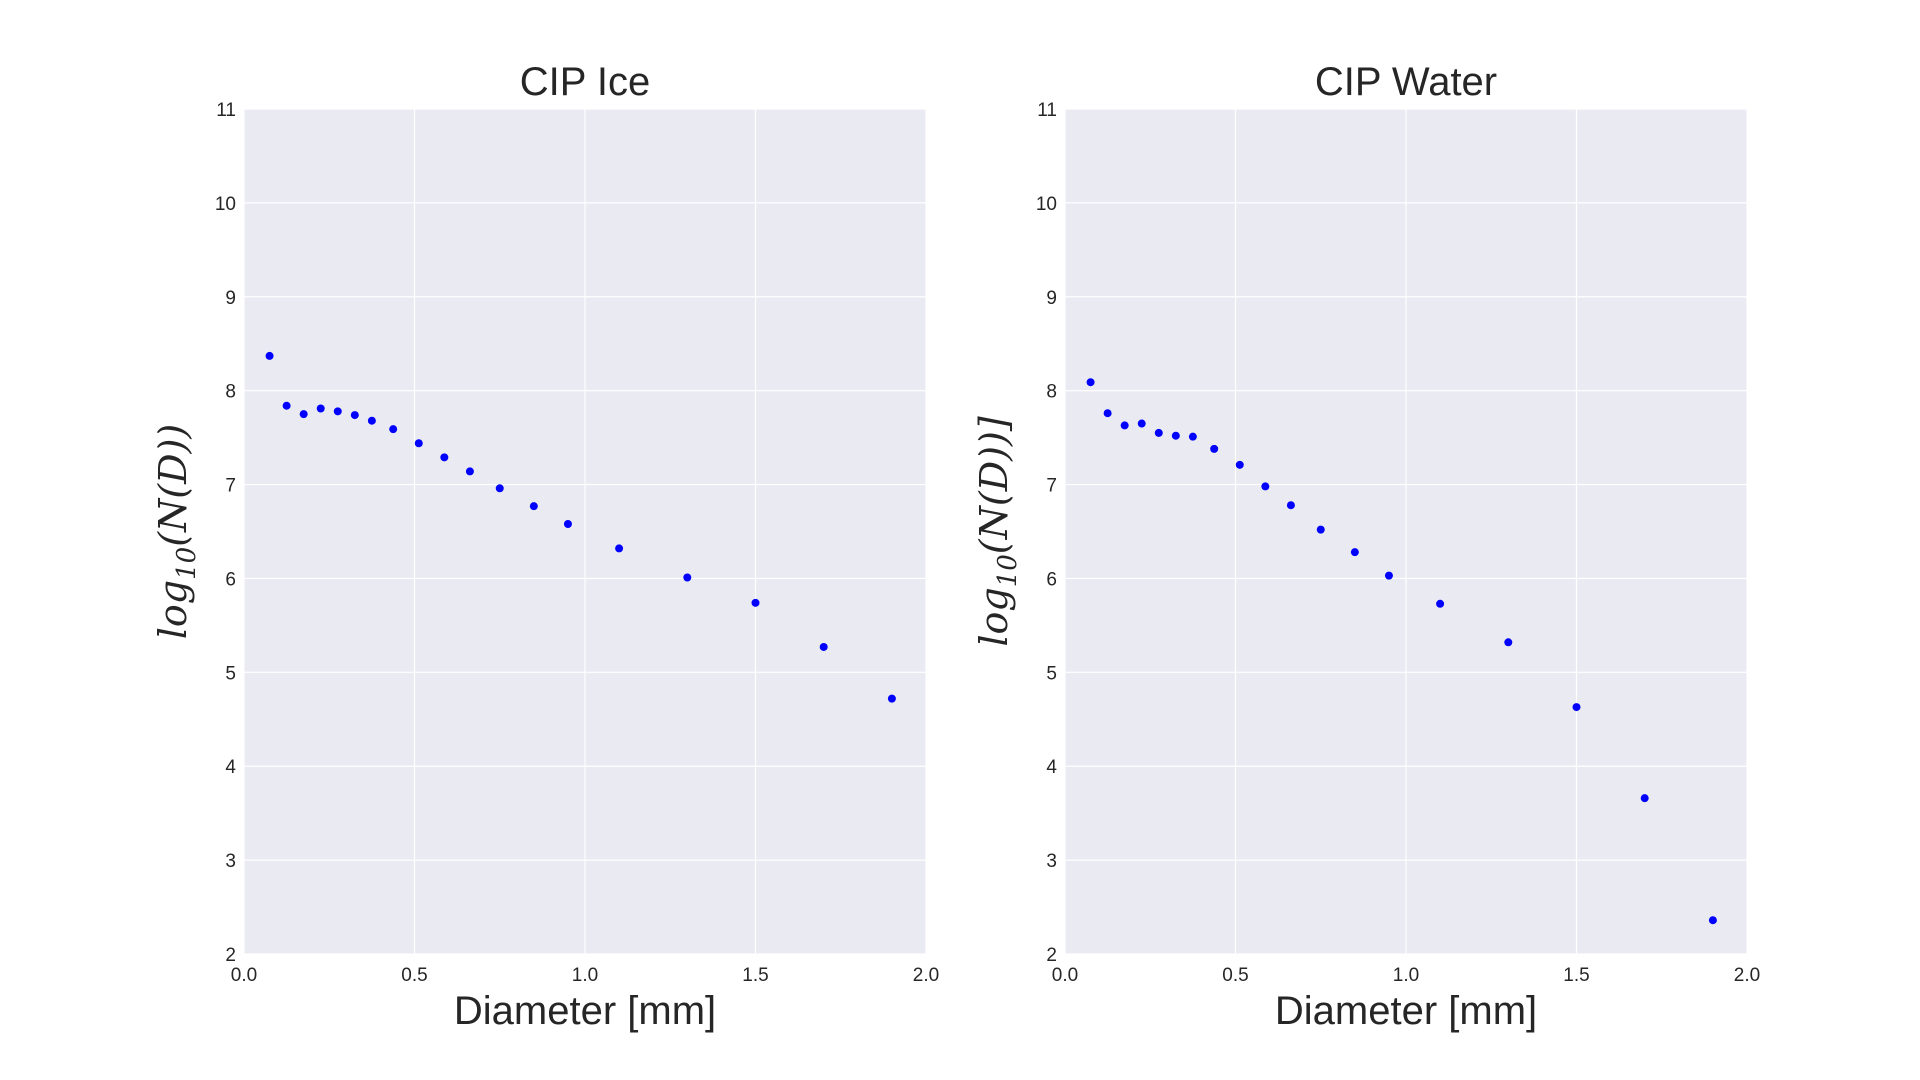  I want to click on y-axis-label: log10(N(D)), so click(176, 531).